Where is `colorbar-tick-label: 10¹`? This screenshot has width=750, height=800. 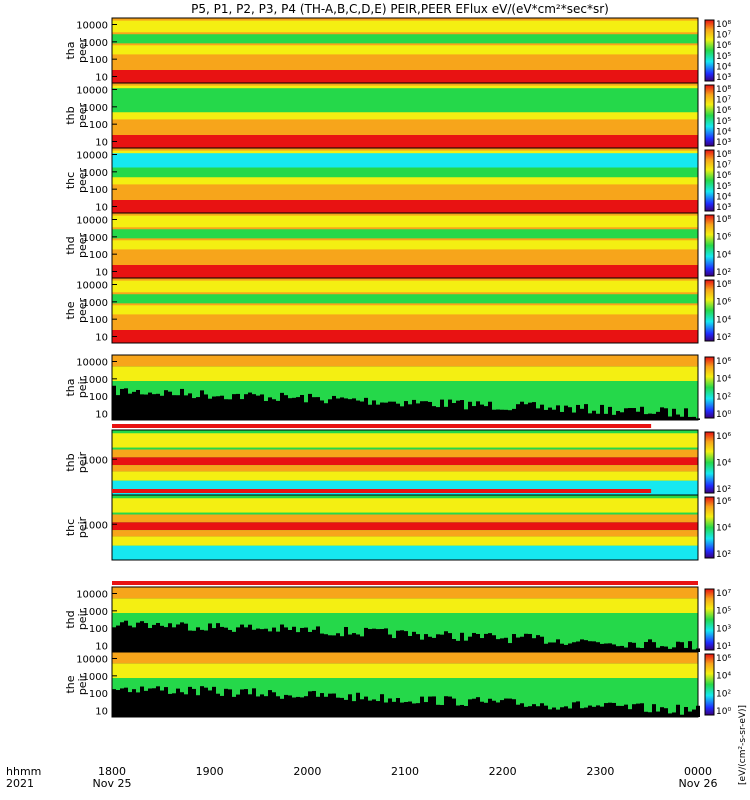
colorbar-tick-label: 10¹ is located at coordinates (723, 647).